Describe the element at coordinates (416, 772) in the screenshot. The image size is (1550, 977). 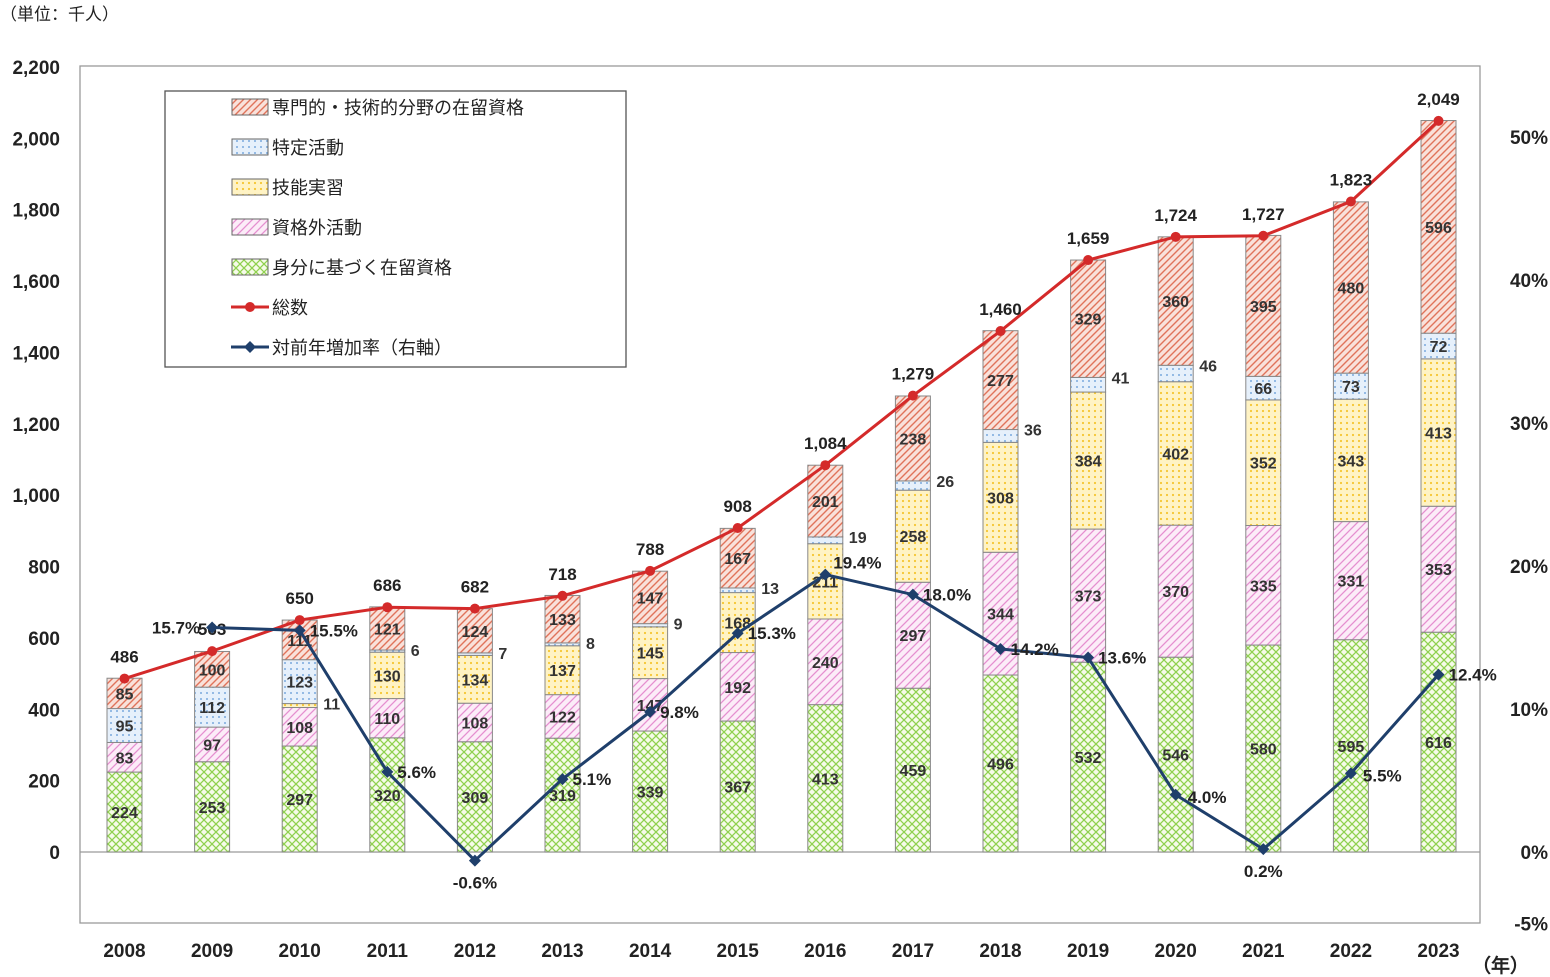
I see `rate-label: 5.6%` at that location.